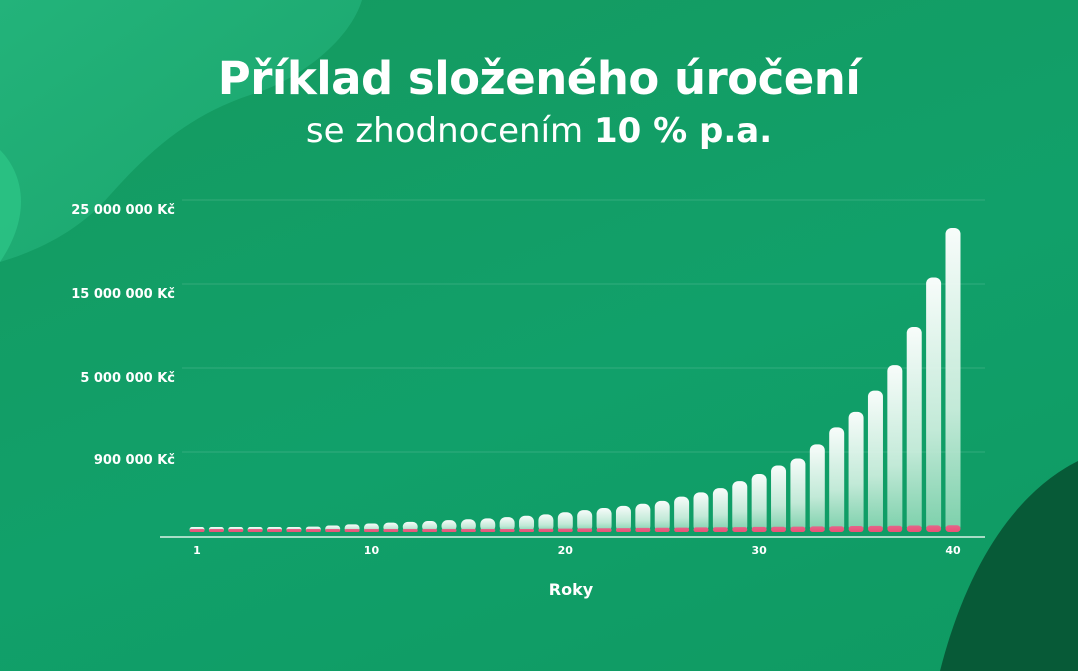 The width and height of the screenshot is (1078, 671). Describe the element at coordinates (539, 78) in the screenshot. I see `chart-title: Příklad složeného úročení` at that location.